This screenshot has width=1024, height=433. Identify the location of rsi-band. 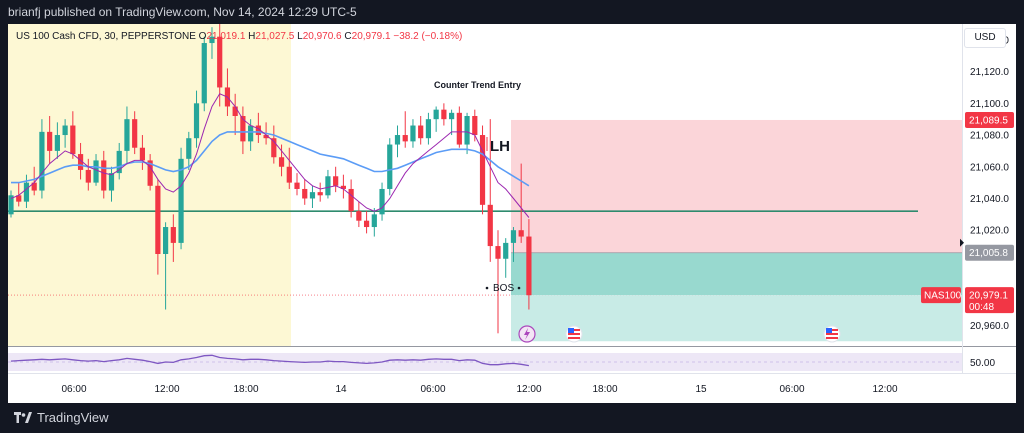
(485, 362).